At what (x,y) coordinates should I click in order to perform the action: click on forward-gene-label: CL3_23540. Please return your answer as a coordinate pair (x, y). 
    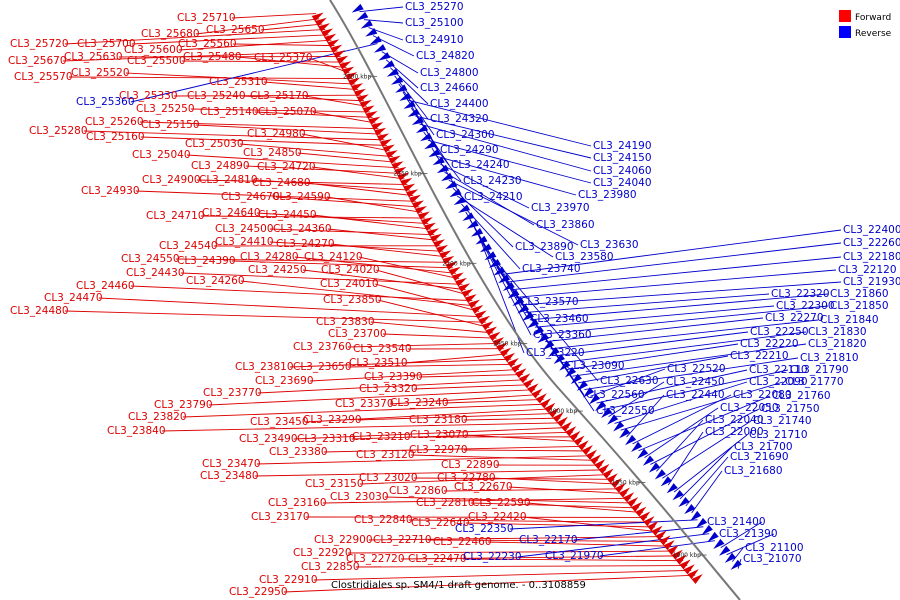
    Looking at the image, I should click on (382, 349).